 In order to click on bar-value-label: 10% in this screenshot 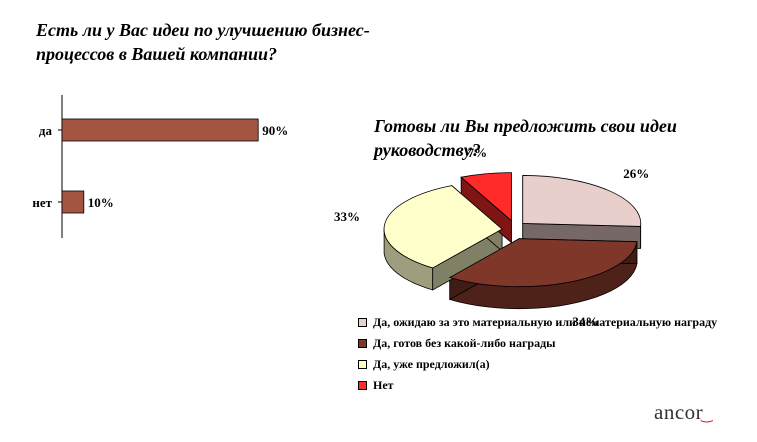, I will do `click(101, 202)`.